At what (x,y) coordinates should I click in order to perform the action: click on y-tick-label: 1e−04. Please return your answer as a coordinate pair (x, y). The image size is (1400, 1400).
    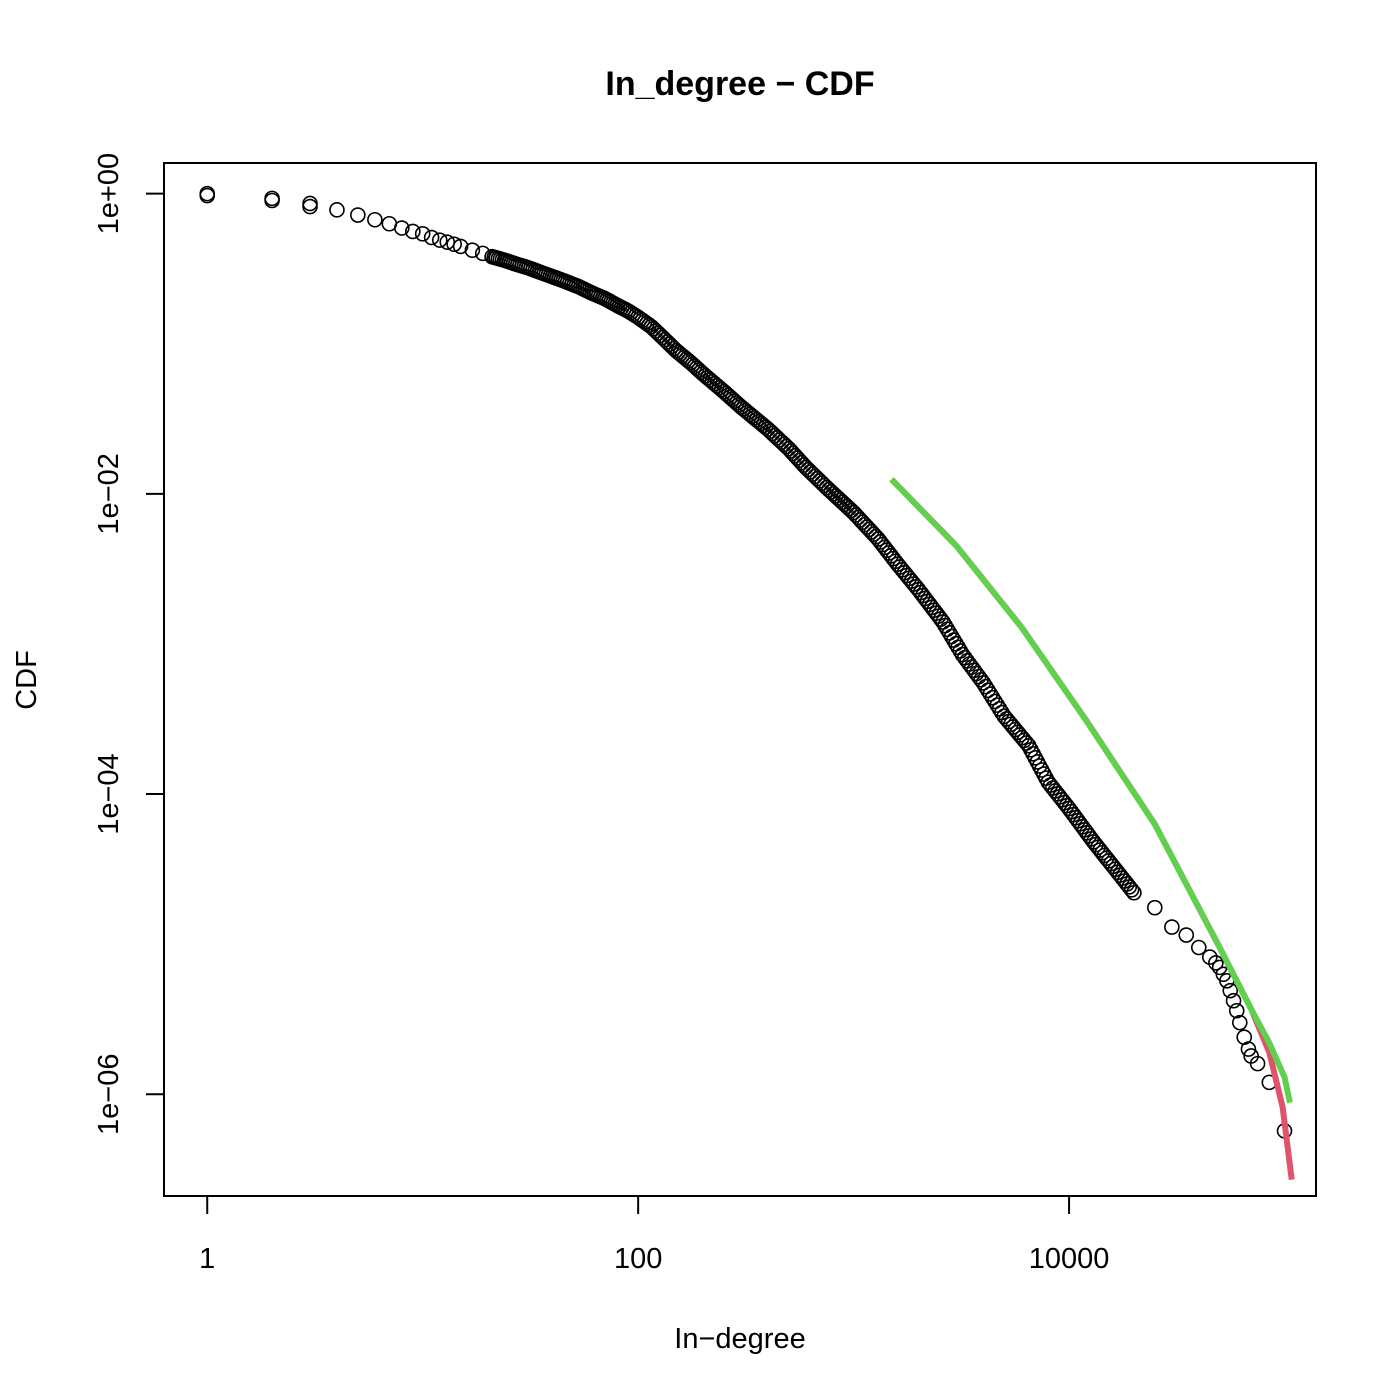
    Looking at the image, I should click on (109, 793).